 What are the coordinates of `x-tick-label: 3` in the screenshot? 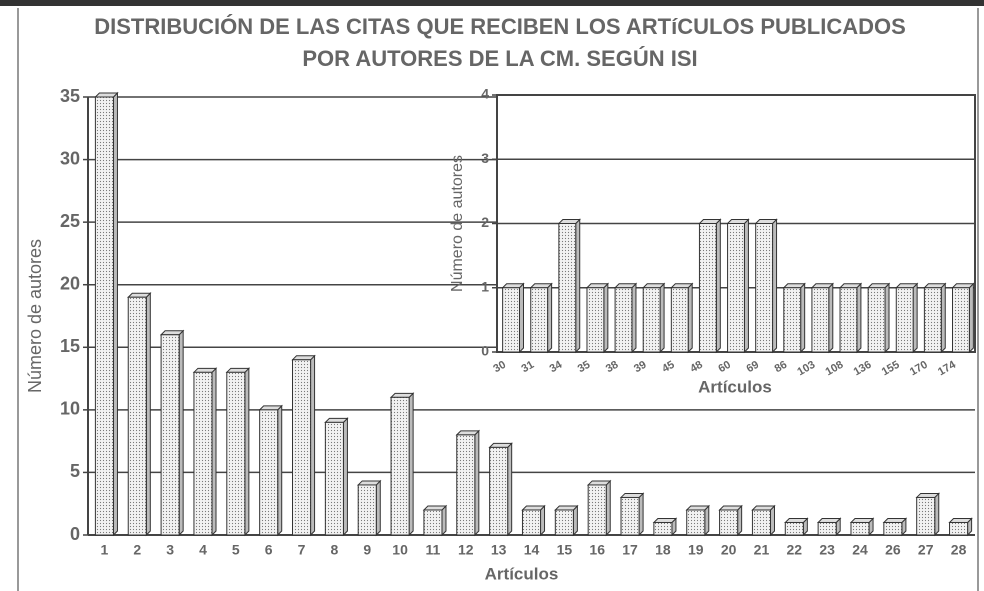 It's located at (170, 550).